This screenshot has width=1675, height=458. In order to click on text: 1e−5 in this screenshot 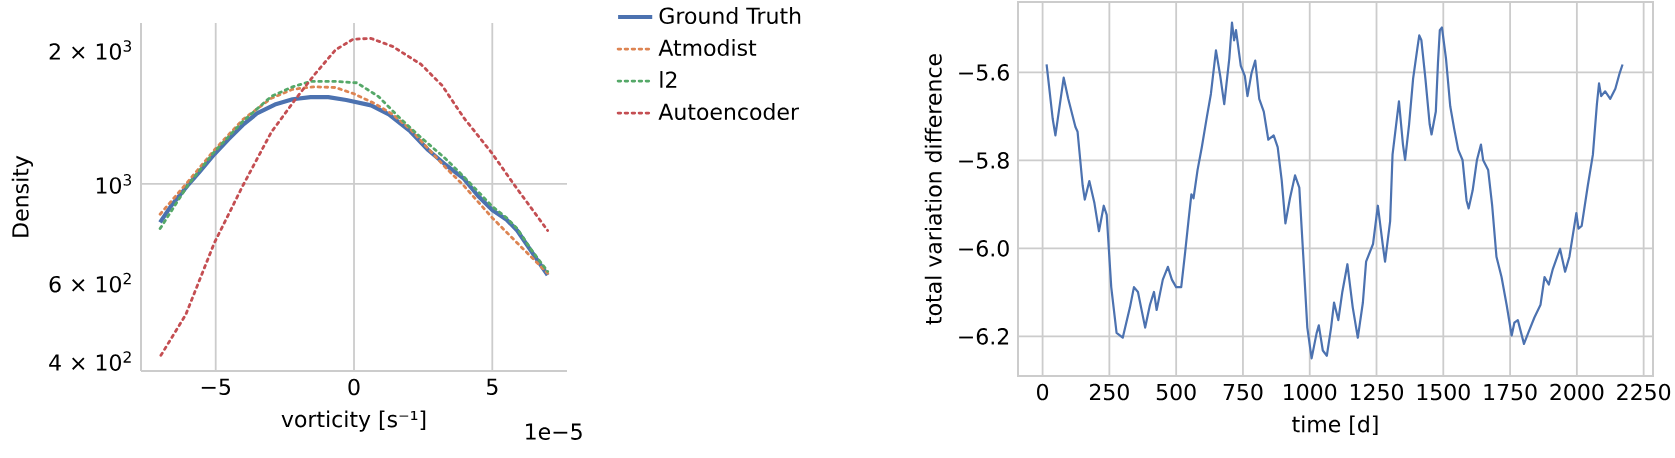, I will do `click(554, 431)`.